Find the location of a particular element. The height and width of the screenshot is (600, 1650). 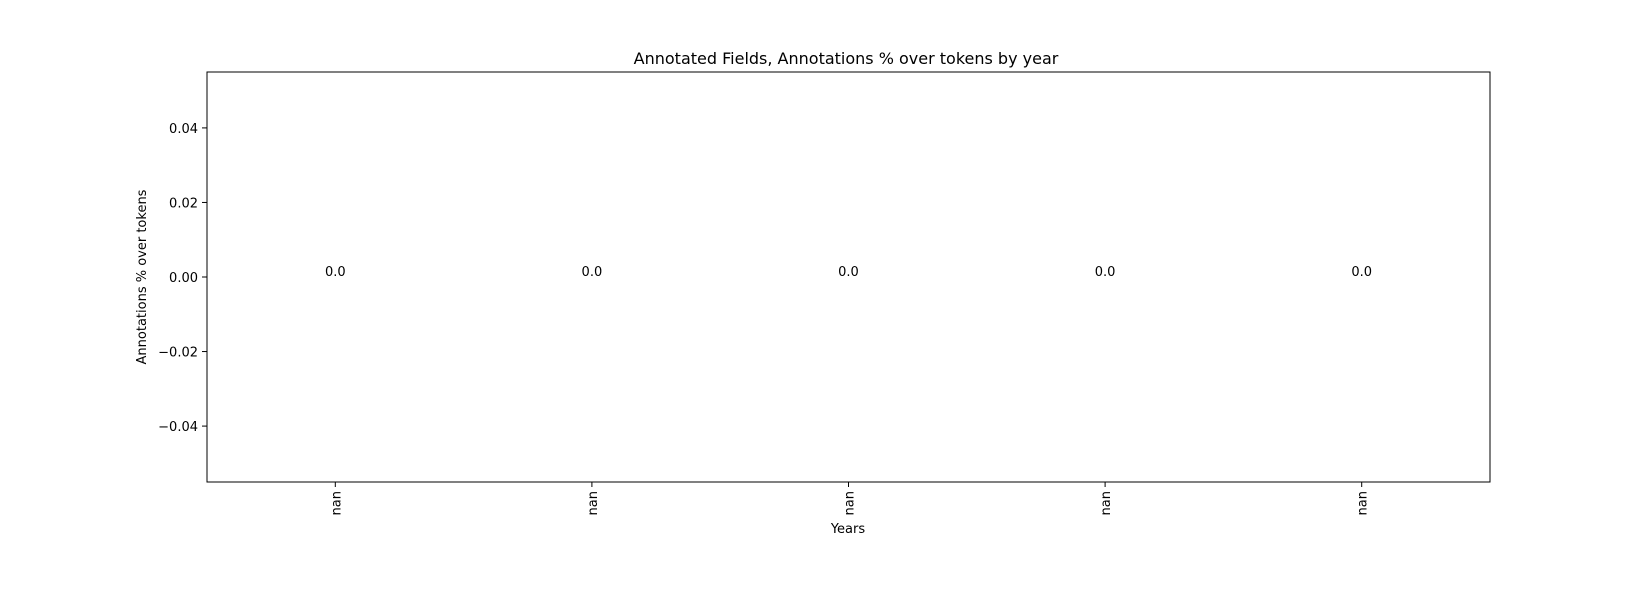

y-axis: 0.04 0.02 0.00 −0.02 −0.04 is located at coordinates (182, 278).